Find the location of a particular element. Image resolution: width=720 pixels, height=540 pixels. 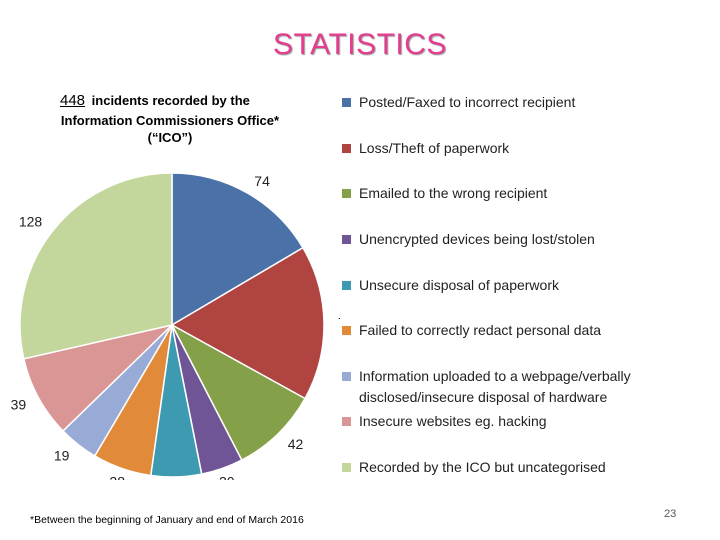

subtitle-line-2: Information Commissioners Office* is located at coordinates (170, 120).